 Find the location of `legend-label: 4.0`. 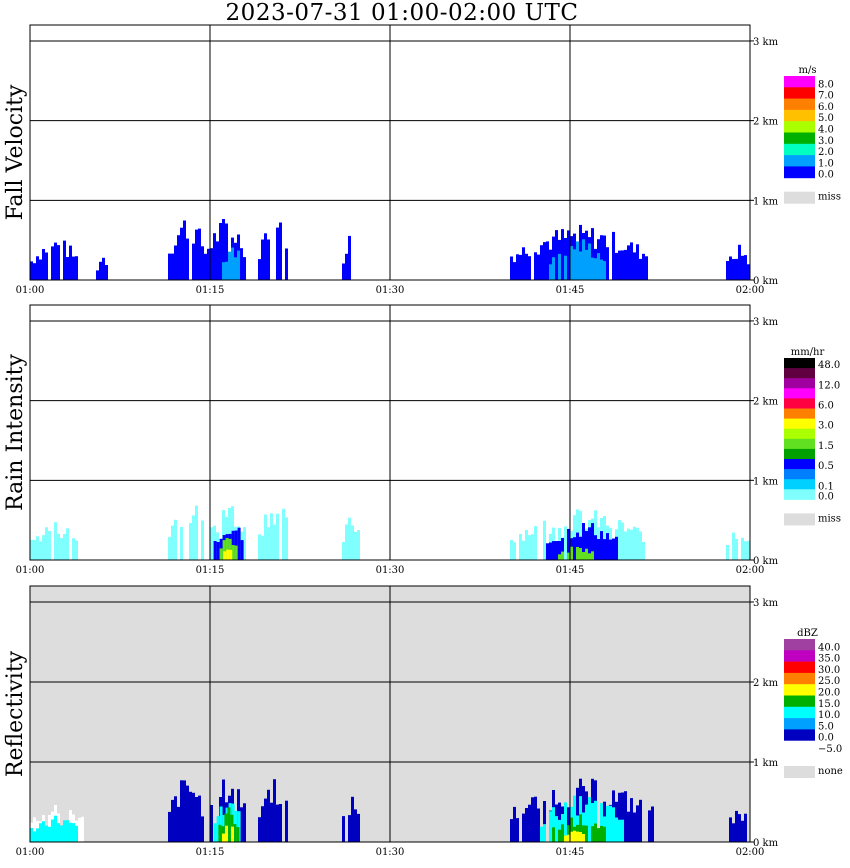

legend-label: 4.0 is located at coordinates (826, 130).